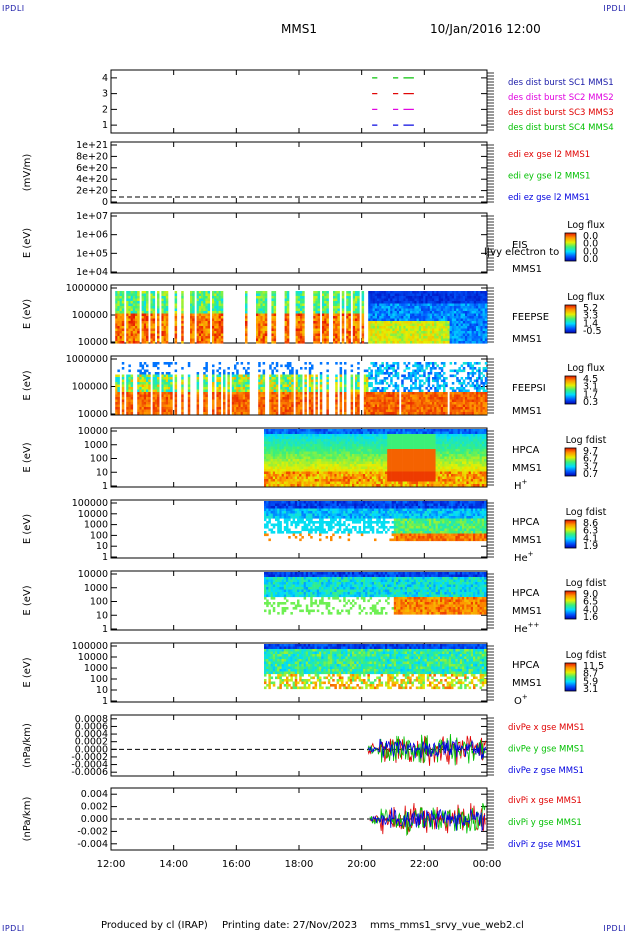 This screenshot has width=630, height=934. Describe the element at coordinates (91, 742) in the screenshot. I see `y-tick-label: 0.0002` at that location.